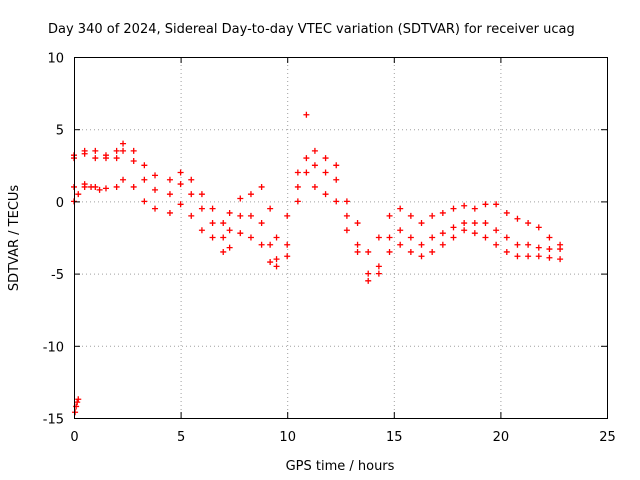 This screenshot has height=480, width=640. I want to click on y-tick-labels: -15 -10 -5 0 5 10, so click(53, 240).